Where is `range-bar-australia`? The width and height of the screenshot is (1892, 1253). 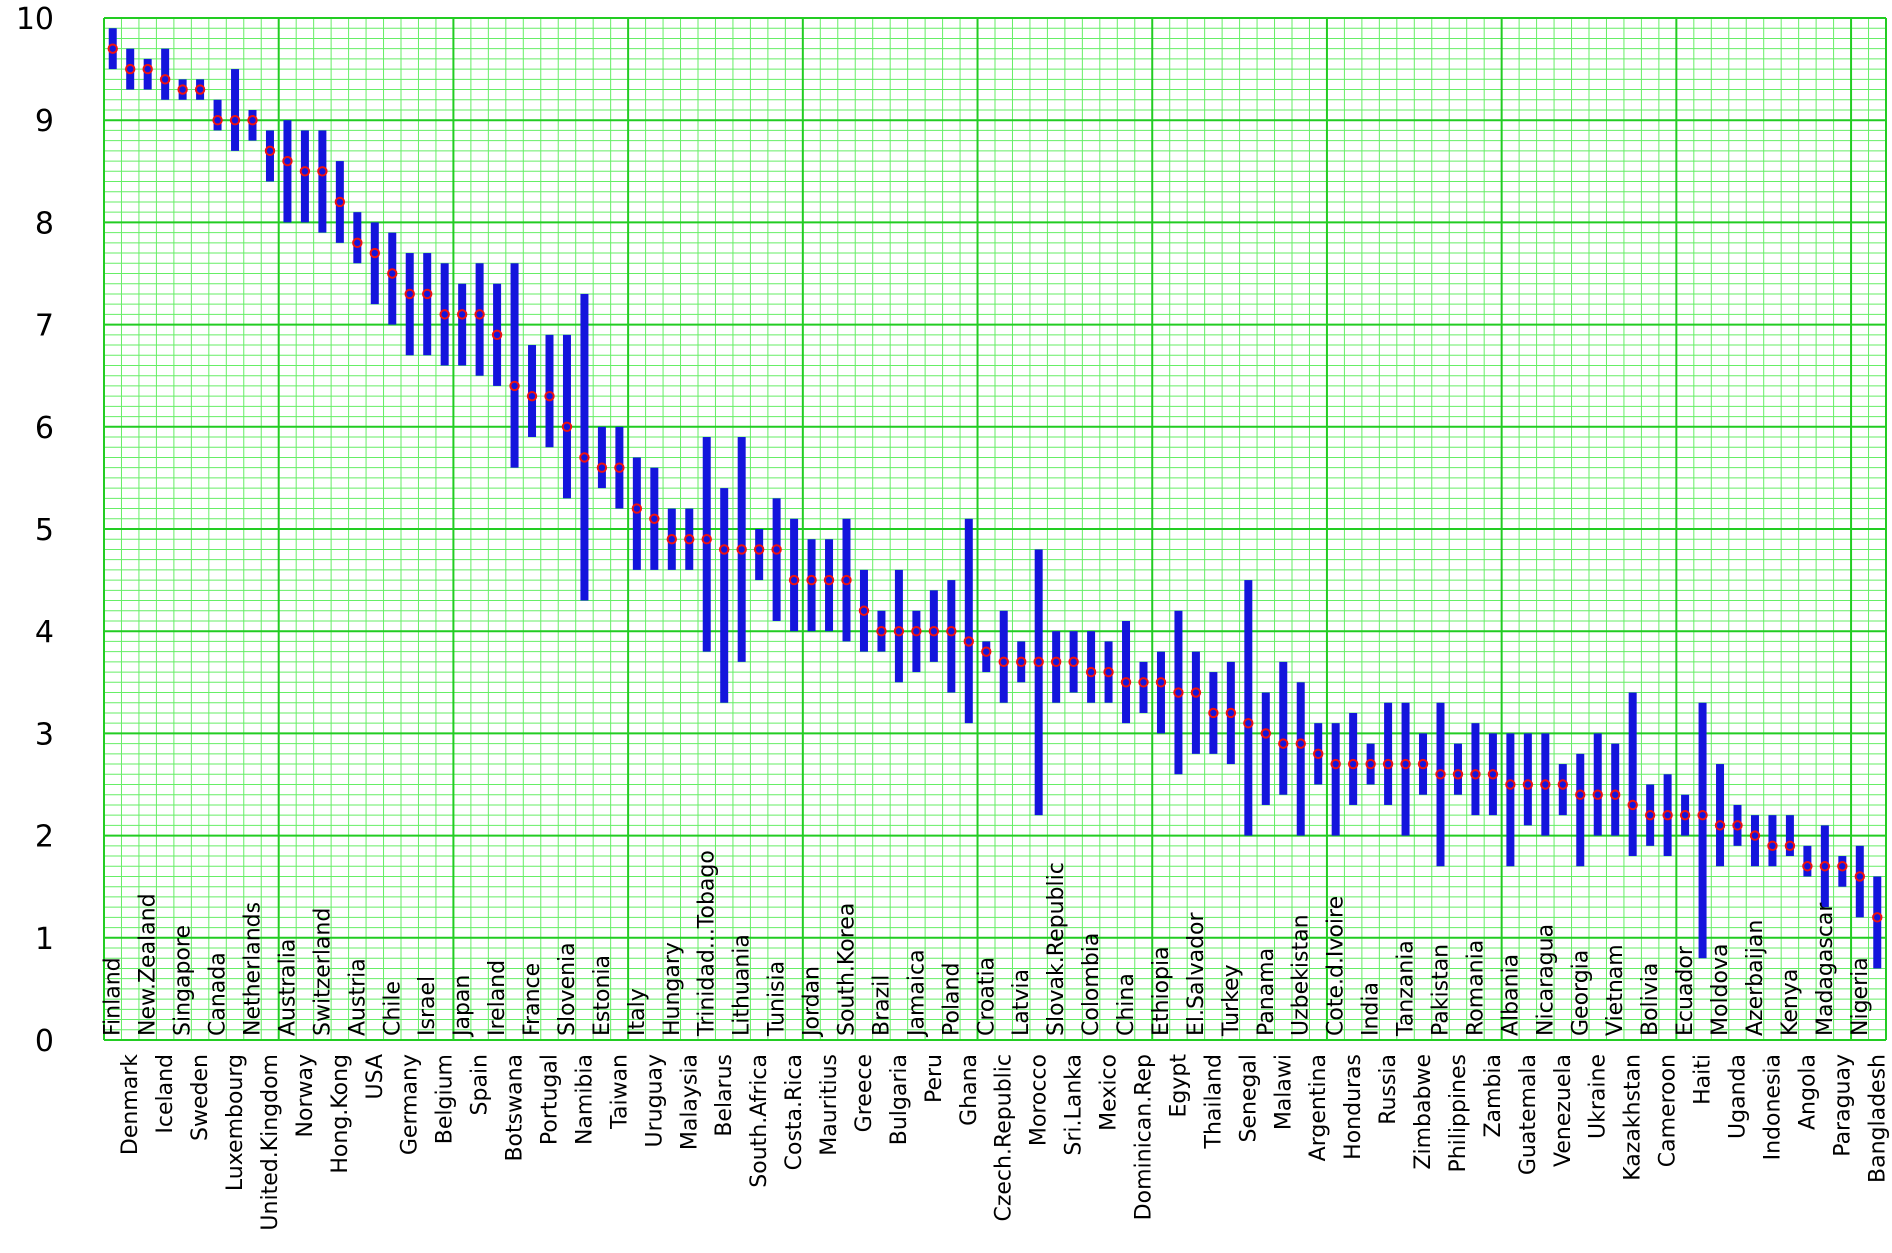
range-bar-australia is located at coordinates (287, 171).